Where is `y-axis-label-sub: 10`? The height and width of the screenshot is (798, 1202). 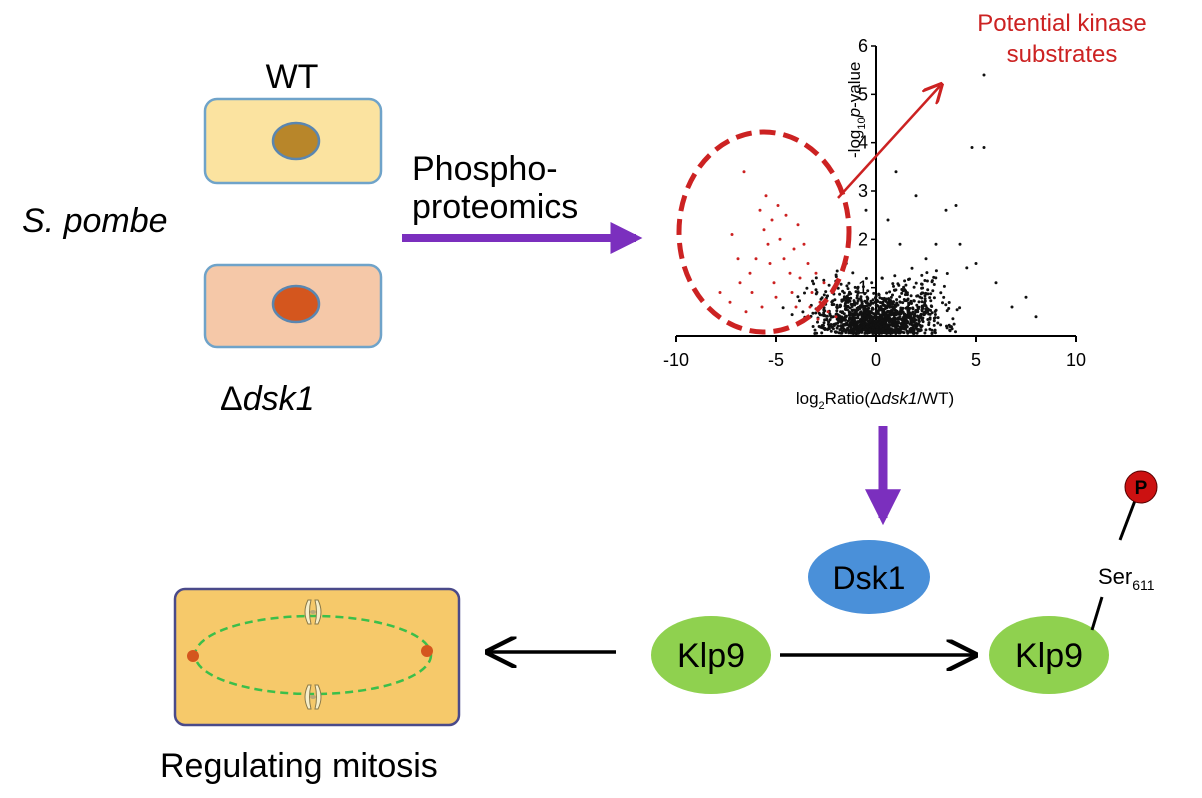 y-axis-label-sub: 10 is located at coordinates (862, 123).